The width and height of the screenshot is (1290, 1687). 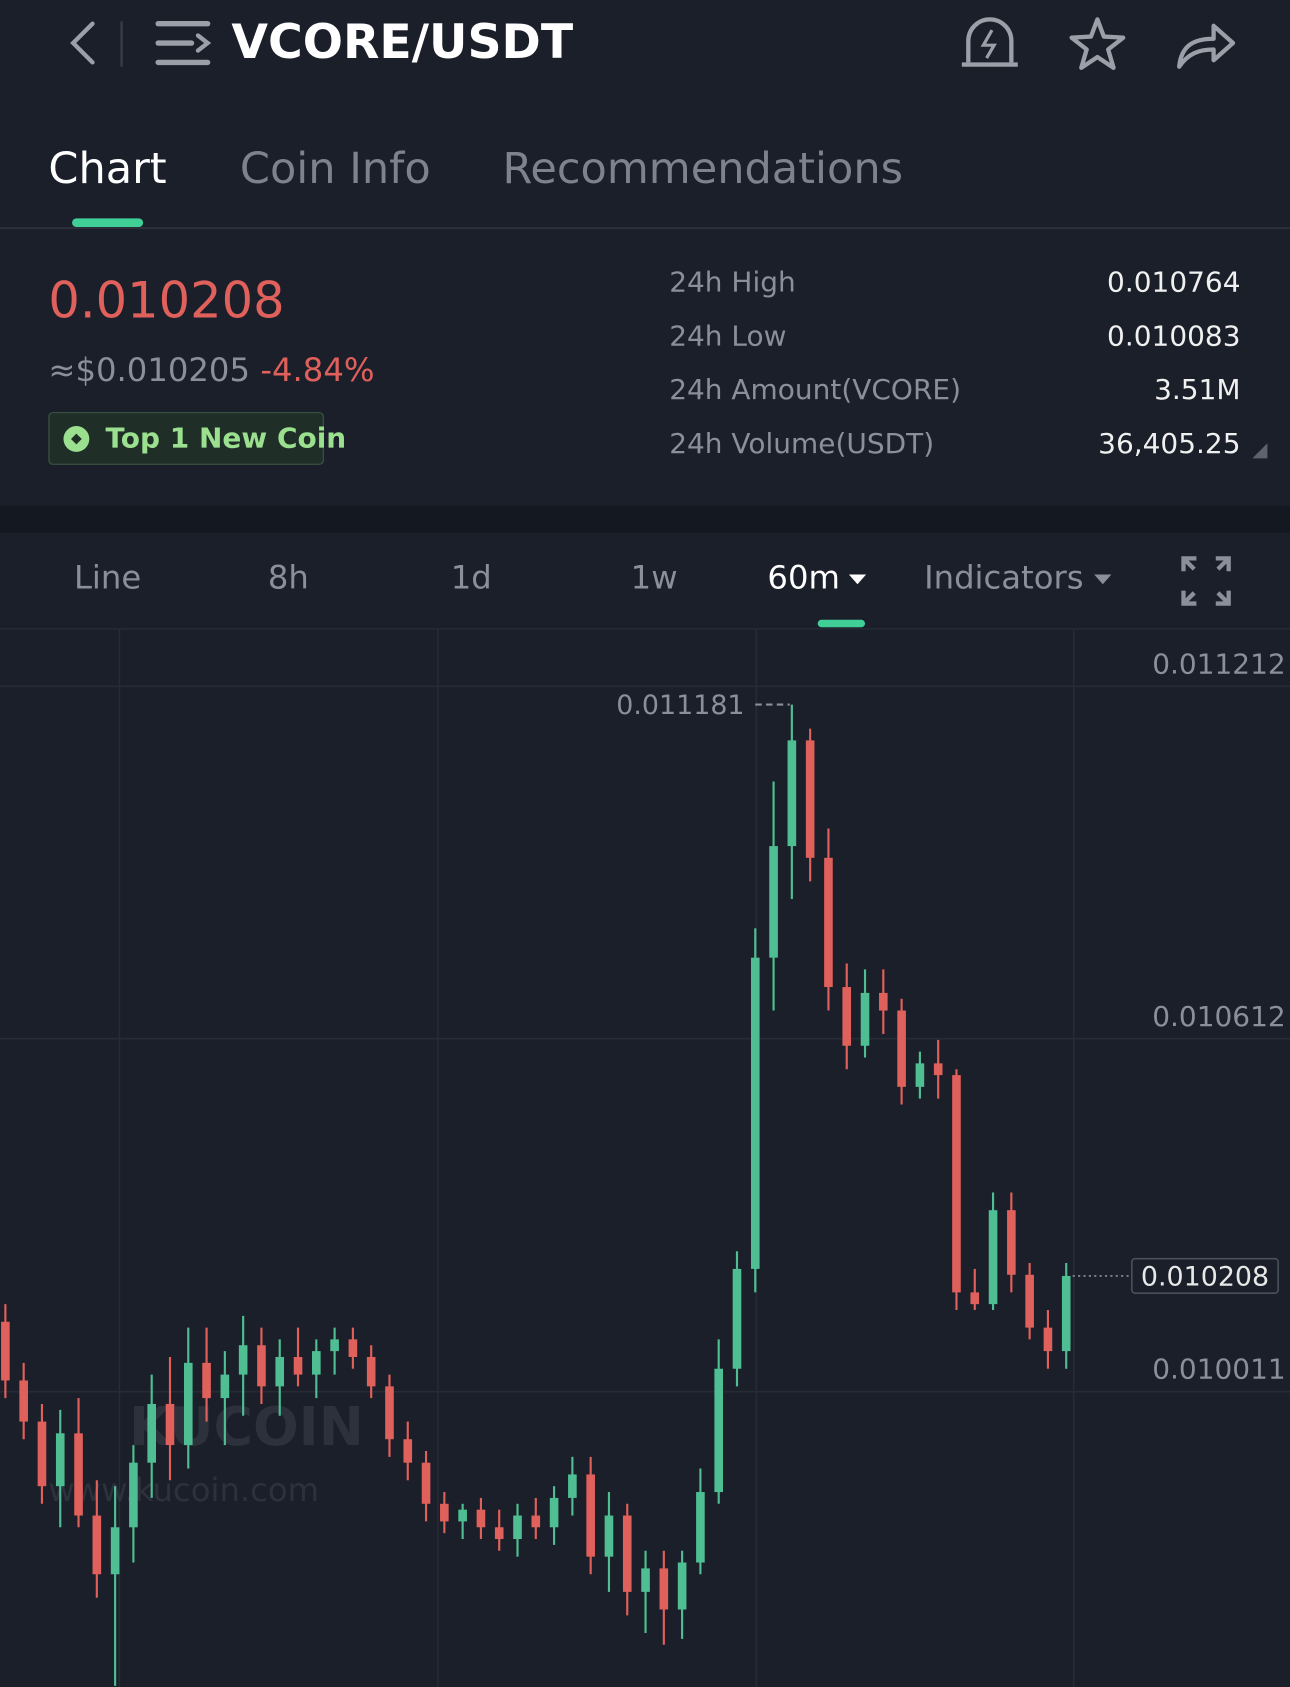 I want to click on badge-icon, so click(x=76, y=439).